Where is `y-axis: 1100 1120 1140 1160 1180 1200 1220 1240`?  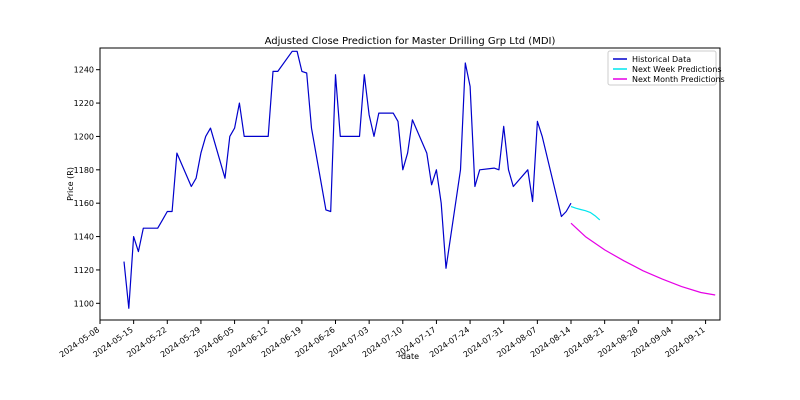 y-axis: 1100 1120 1140 1160 1180 1200 1220 1240 is located at coordinates (87, 187).